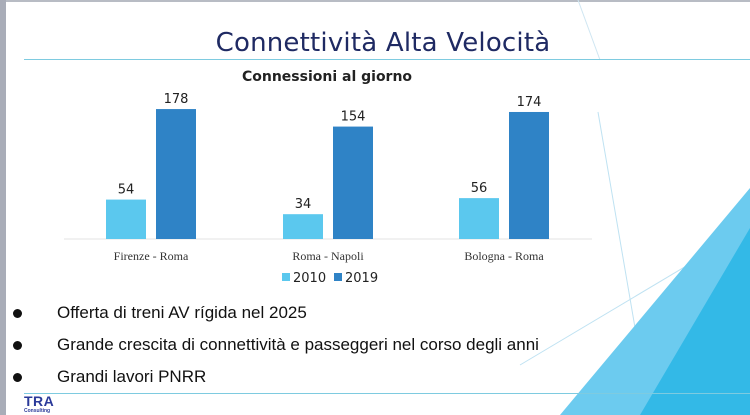 This screenshot has height=415, width=750. Describe the element at coordinates (39, 401) in the screenshot. I see `logo-name: TRA` at that location.